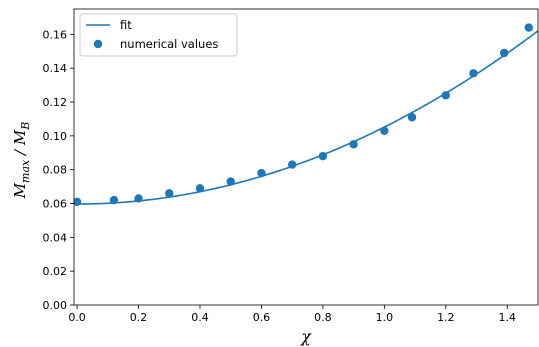 The image size is (539, 347). I want to click on legend: fit numerical values, so click(158, 35).